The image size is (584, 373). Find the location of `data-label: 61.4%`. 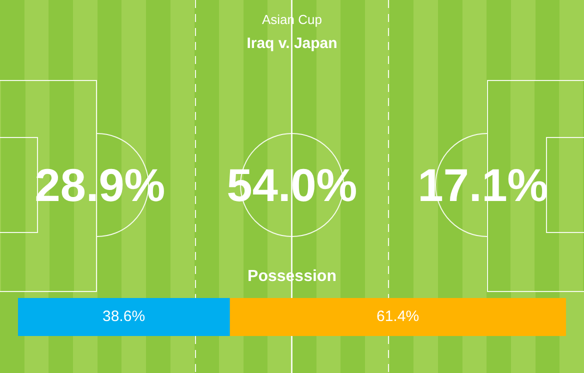

data-label: 61.4% is located at coordinates (398, 317).